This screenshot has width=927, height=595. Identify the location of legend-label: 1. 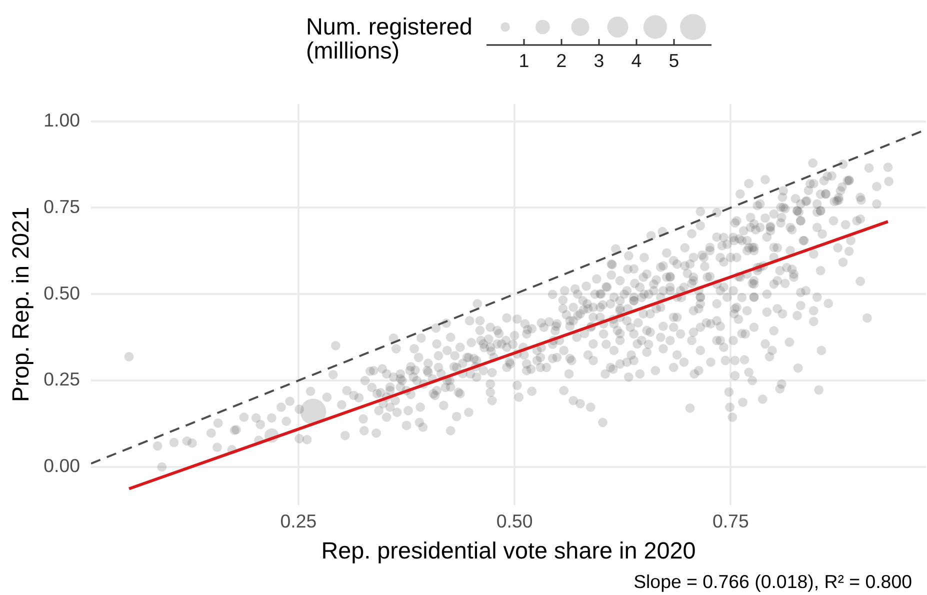
(524, 61).